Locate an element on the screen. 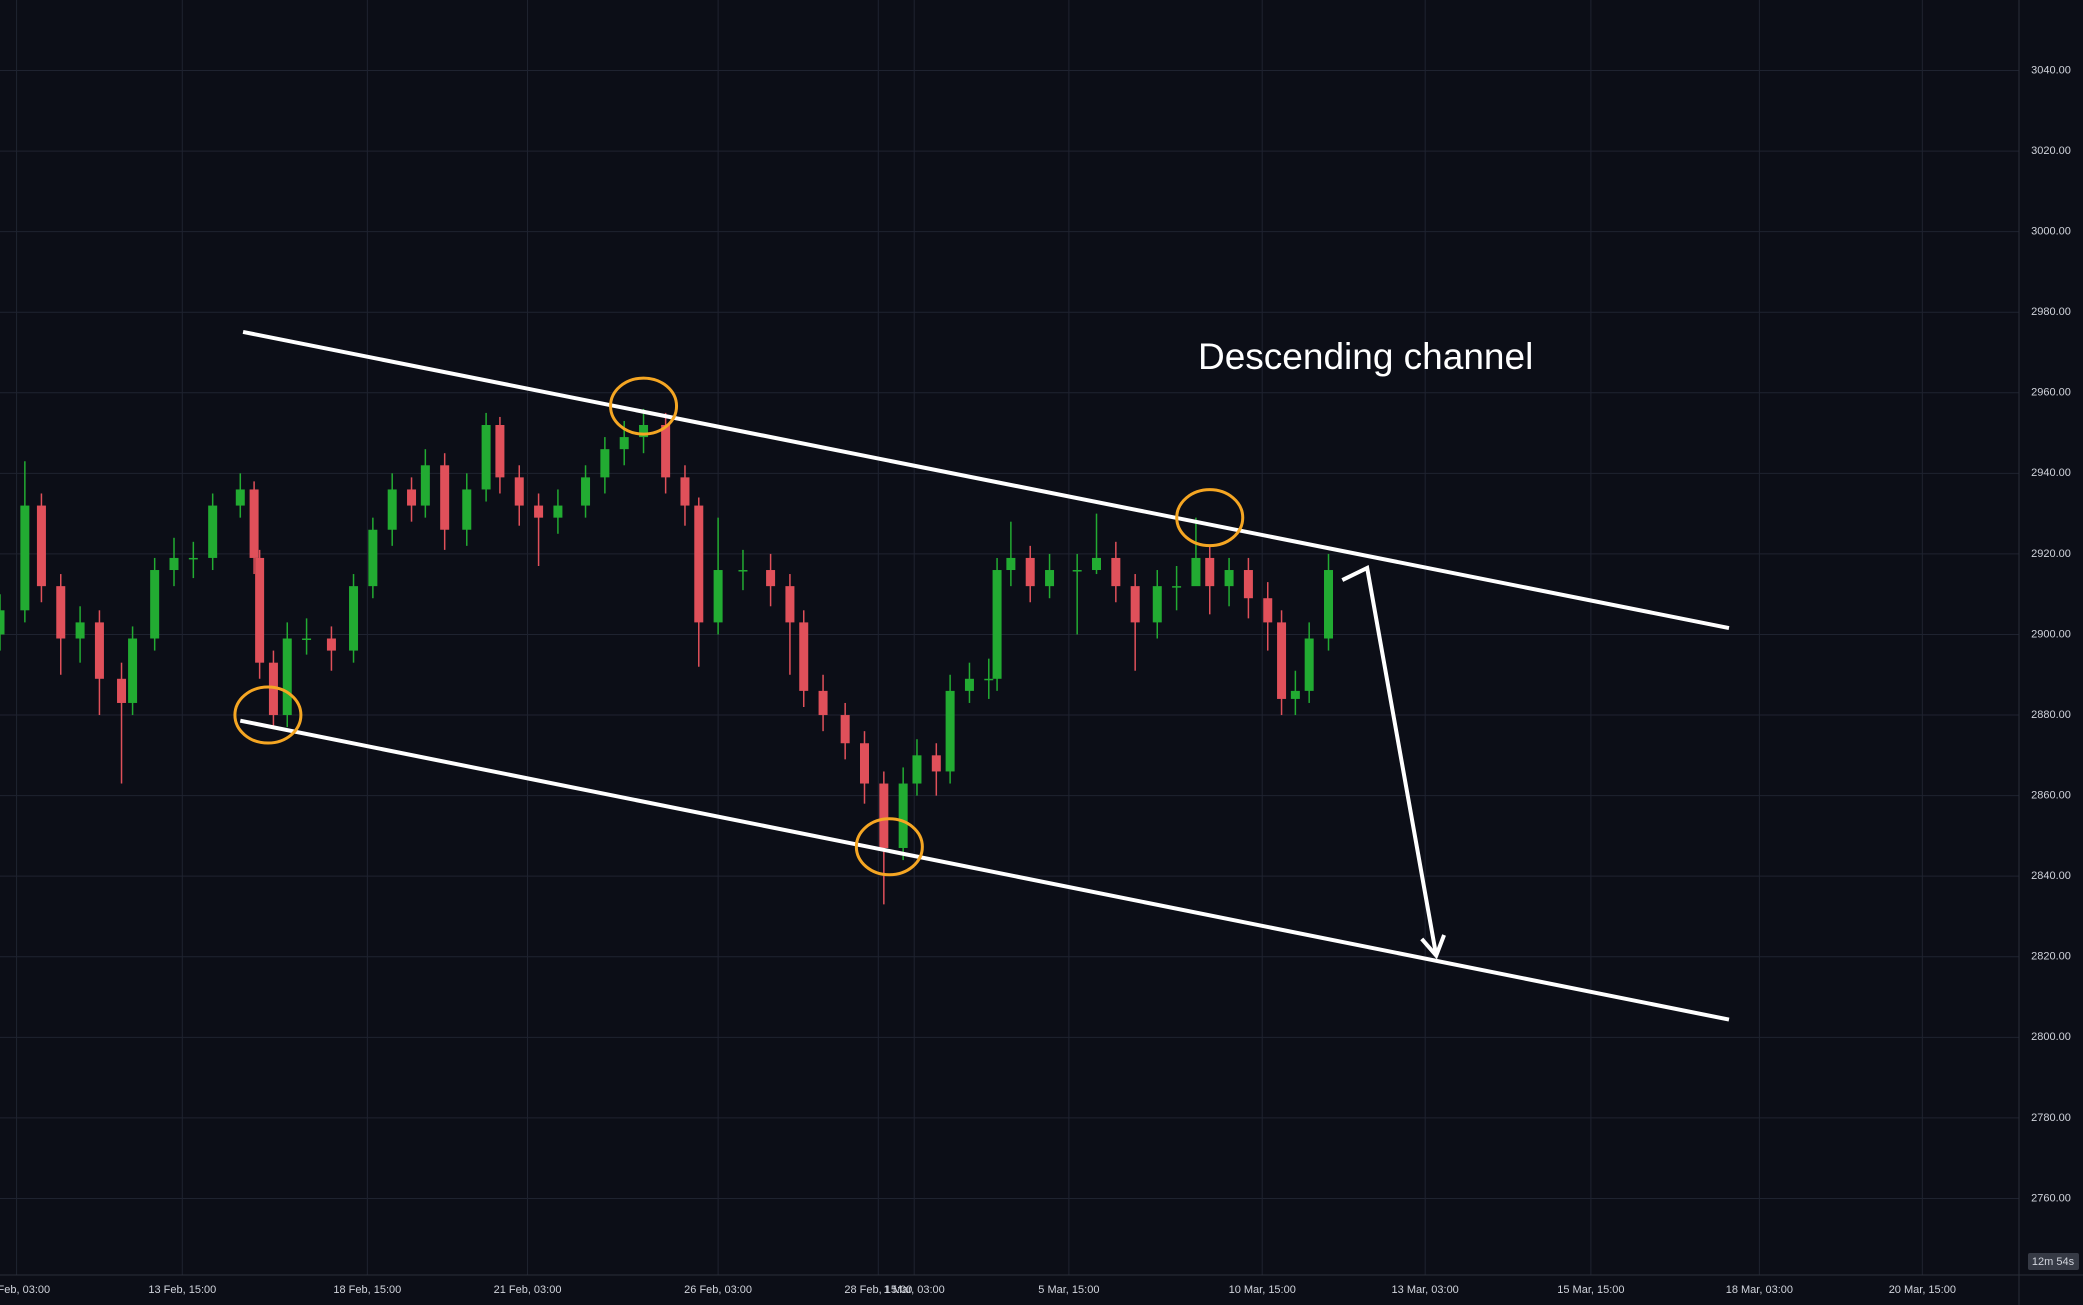  y-tick-label: 2800.00 is located at coordinates (2051, 1037).